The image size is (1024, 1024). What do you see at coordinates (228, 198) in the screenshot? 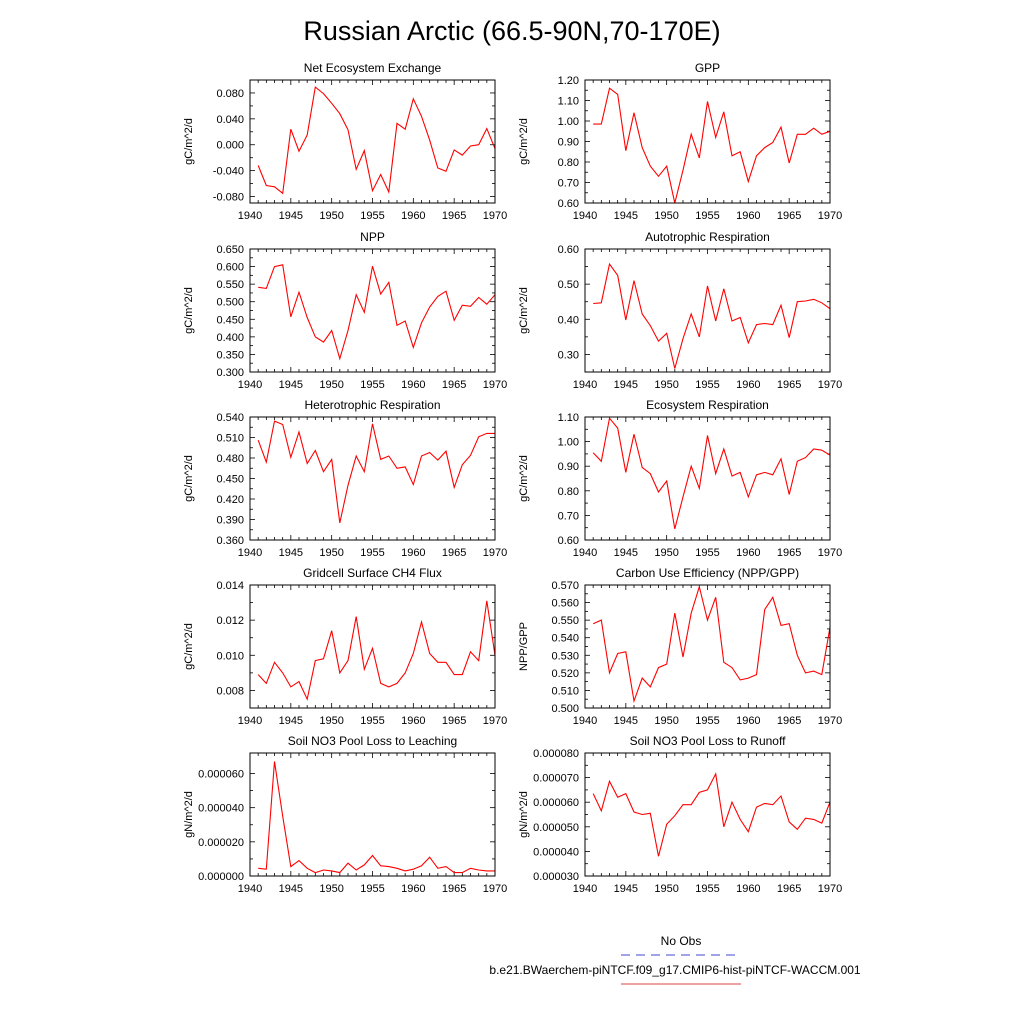
I see `y-tick-label: -0.080` at bounding box center [228, 198].